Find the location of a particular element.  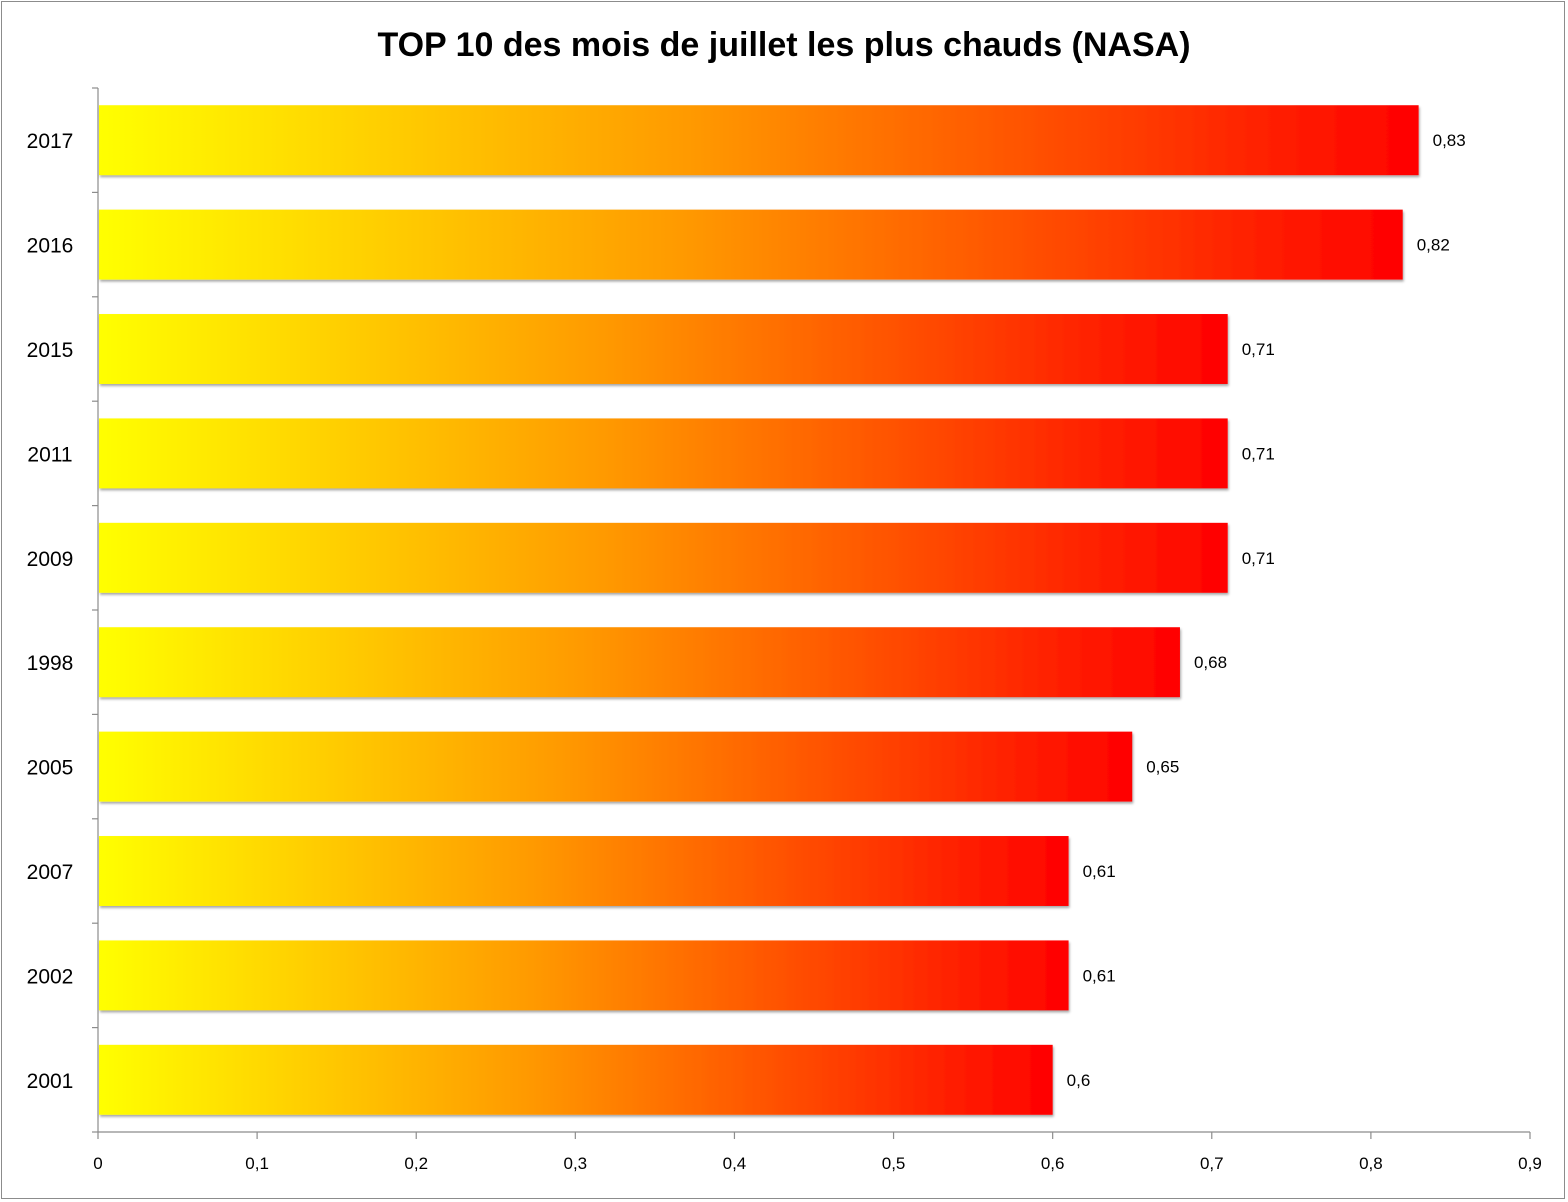

category-label-2017: 2017 is located at coordinates (50, 141).